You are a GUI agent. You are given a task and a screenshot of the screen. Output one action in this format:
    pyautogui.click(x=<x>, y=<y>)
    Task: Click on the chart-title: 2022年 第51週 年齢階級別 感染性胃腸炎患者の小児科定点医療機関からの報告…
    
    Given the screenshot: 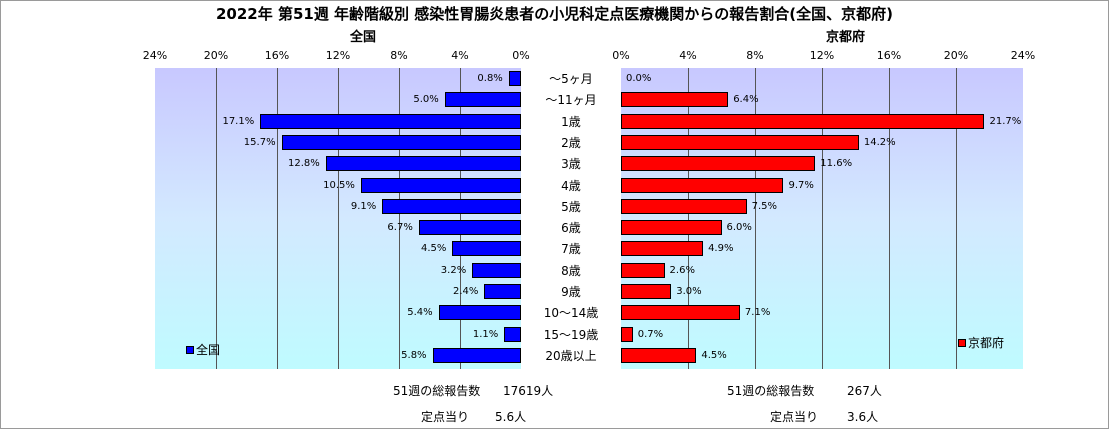 What is the action you would take?
    pyautogui.click(x=554, y=14)
    